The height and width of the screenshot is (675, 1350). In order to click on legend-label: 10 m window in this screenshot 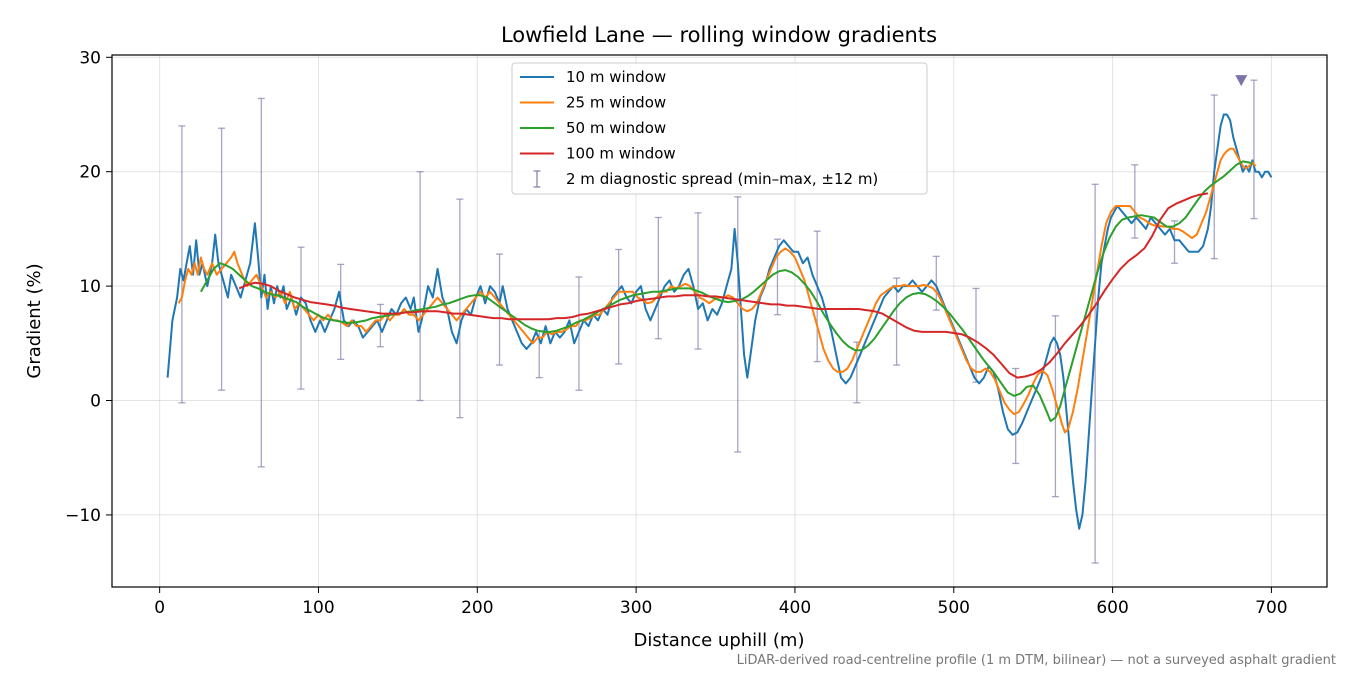, I will do `click(616, 77)`.